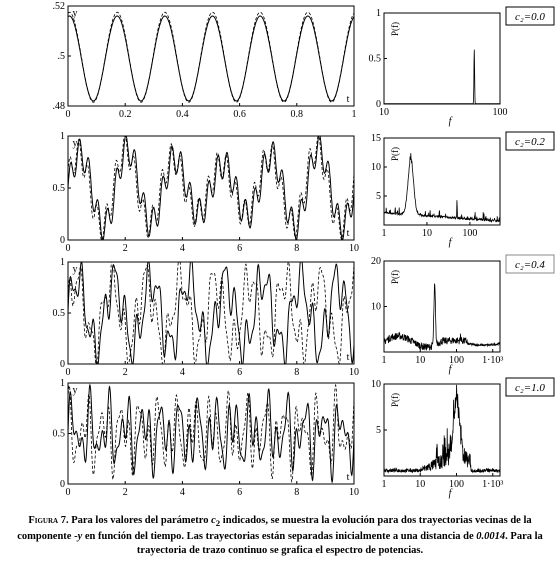 The image size is (560, 563). What do you see at coordinates (62, 56) in the screenshot?
I see `y-tick-label: .5` at bounding box center [62, 56].